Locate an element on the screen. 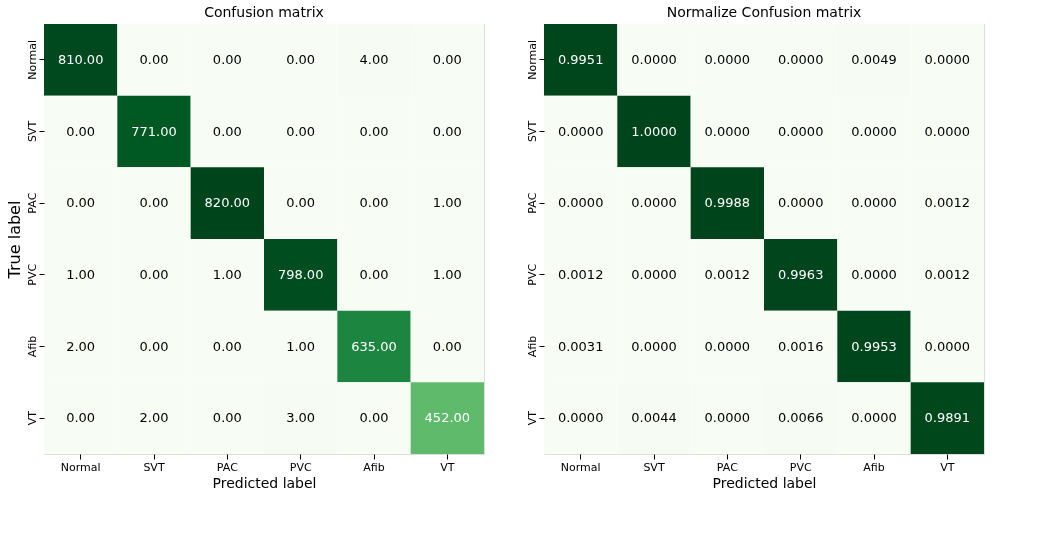 The width and height of the screenshot is (1056, 533). data-label: 810.00 is located at coordinates (80, 59).